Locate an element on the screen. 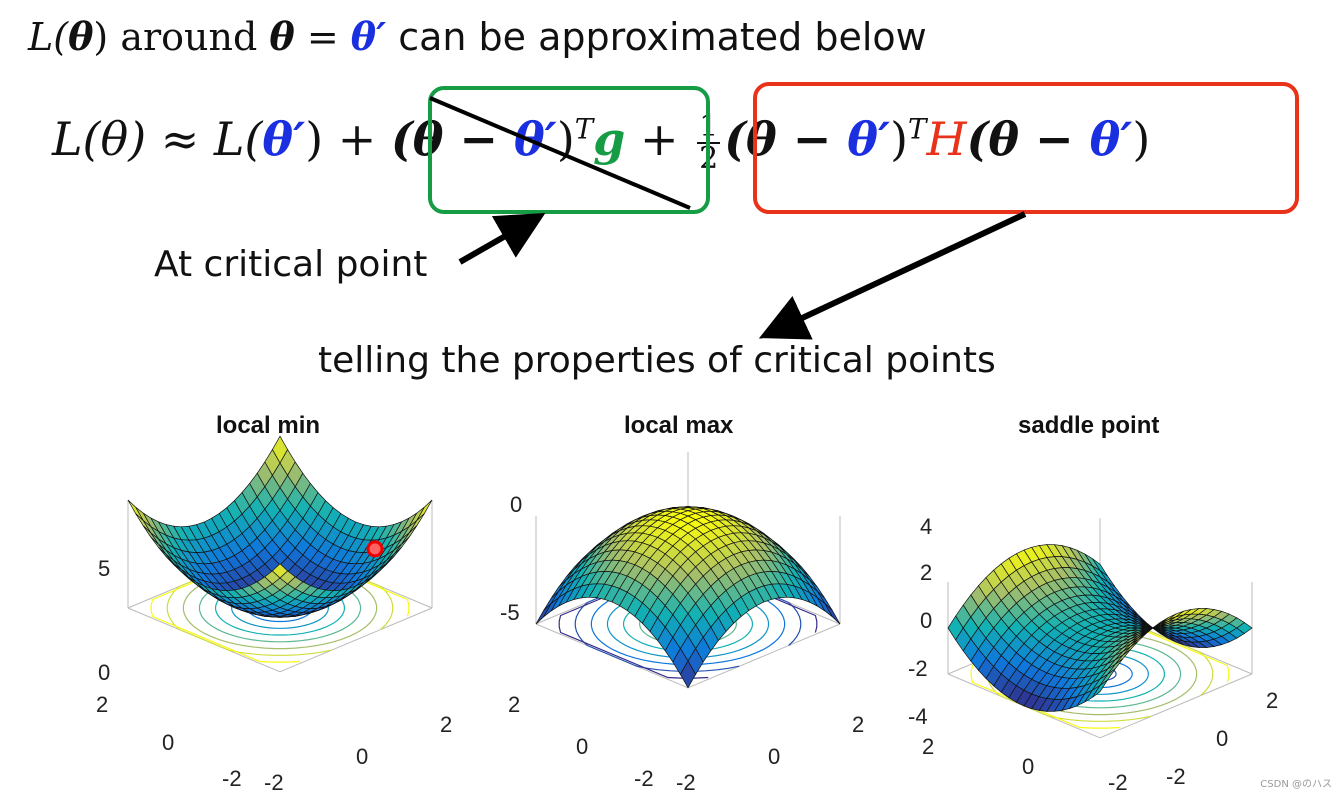  formula-lhs: L(θ) ≈ L( is located at coordinates (157, 139).